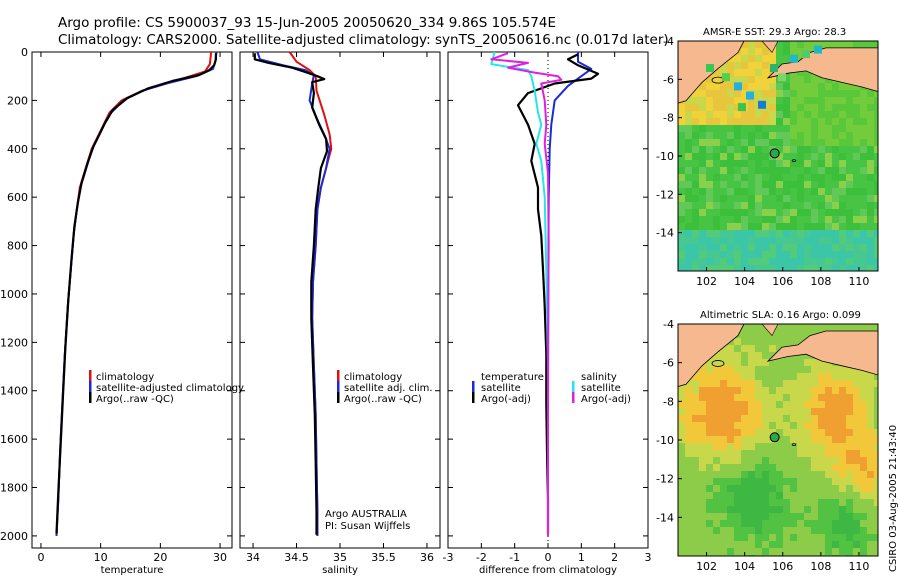 Image resolution: width=900 pixels, height=580 pixels. I want to click on temp-legend-swatch-blue, so click(90, 386).